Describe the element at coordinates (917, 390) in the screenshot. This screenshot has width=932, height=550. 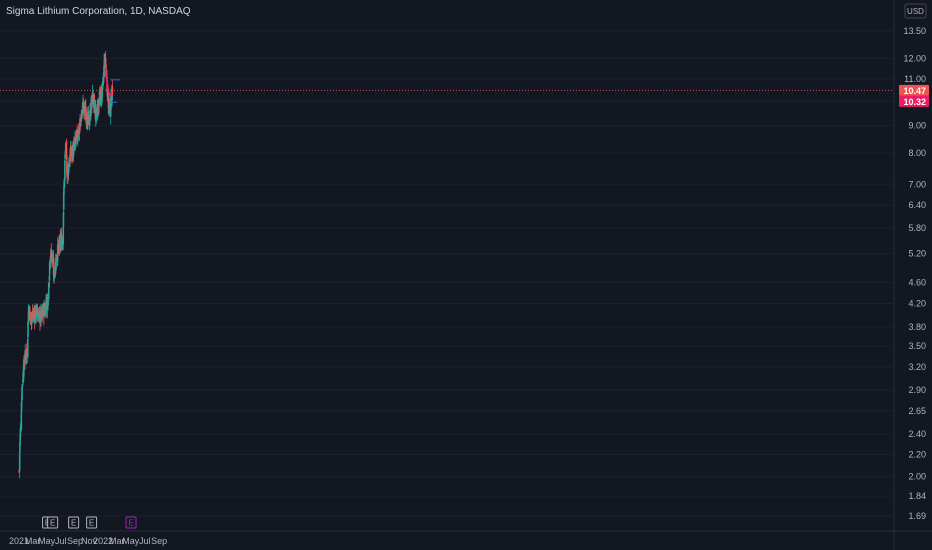
I see `price-tick-label: 2.90` at that location.